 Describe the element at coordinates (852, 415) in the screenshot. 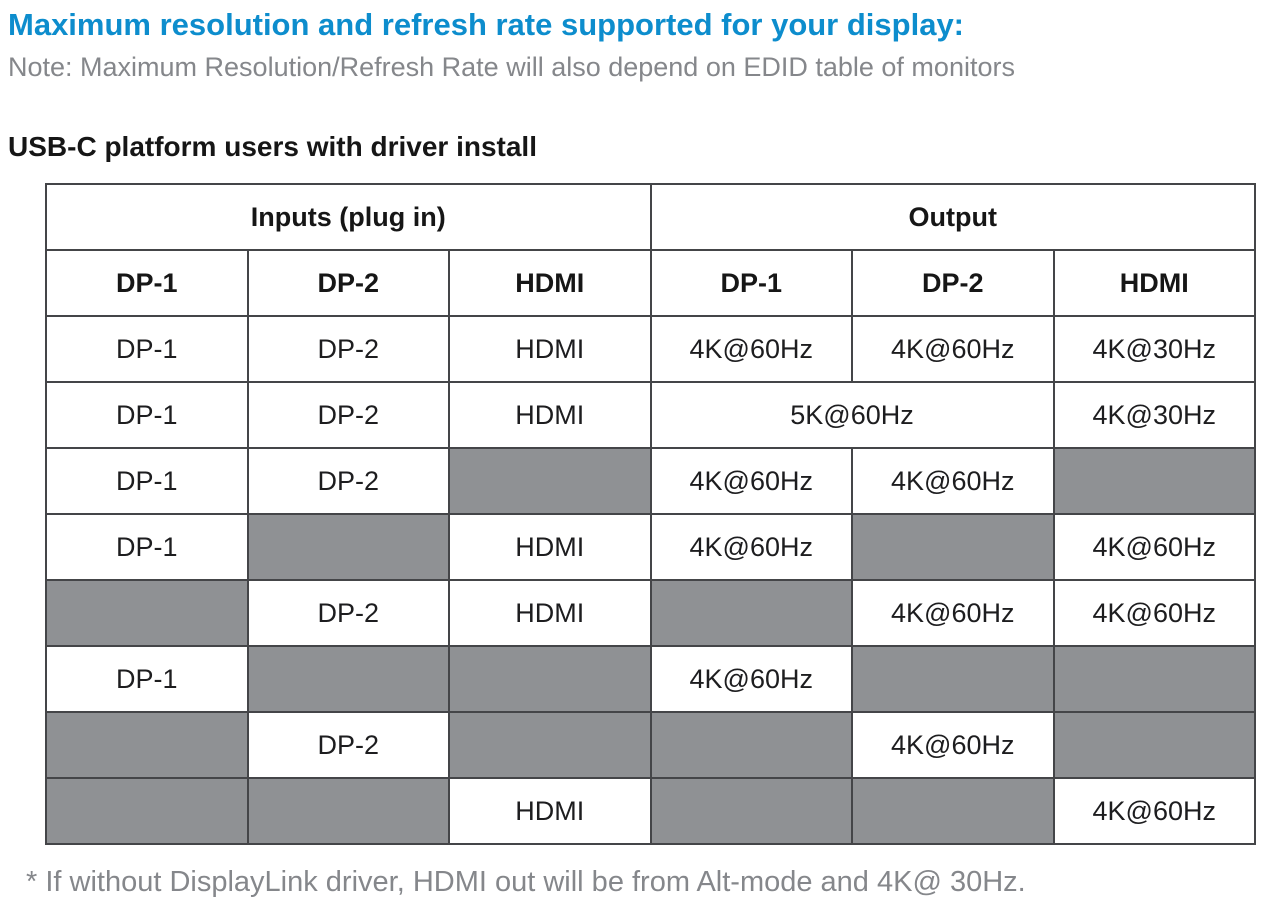

I see `table-cell: 5K@60Hz` at that location.